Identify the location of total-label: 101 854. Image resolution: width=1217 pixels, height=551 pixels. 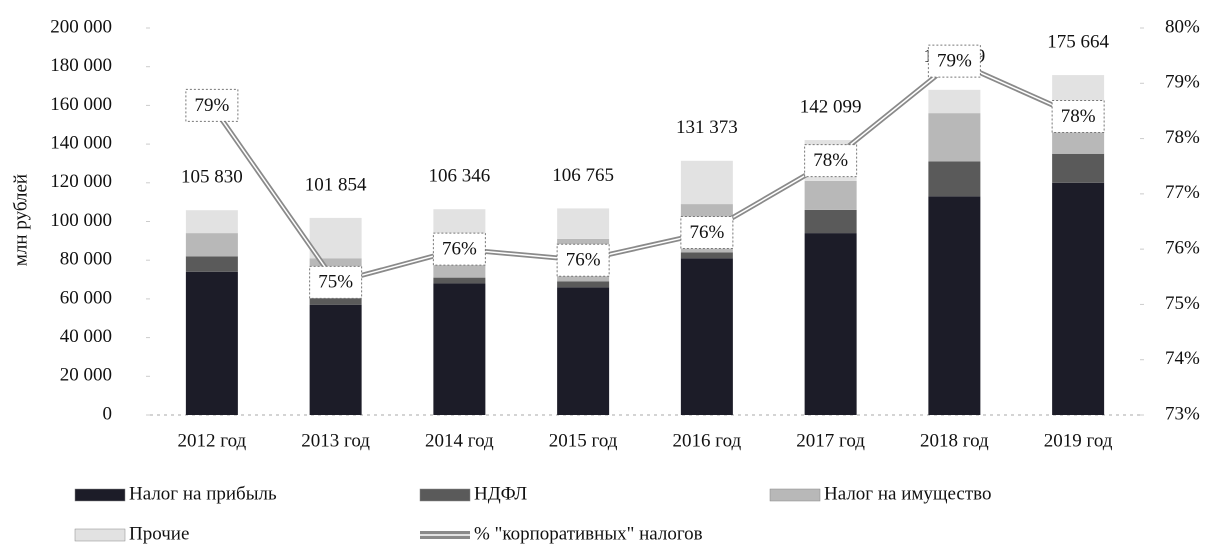
(336, 184).